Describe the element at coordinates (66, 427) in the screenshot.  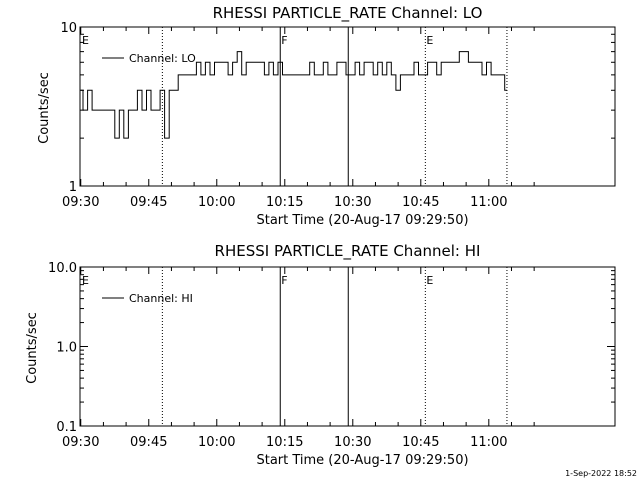
I see `y-tick-label: 0.1` at that location.